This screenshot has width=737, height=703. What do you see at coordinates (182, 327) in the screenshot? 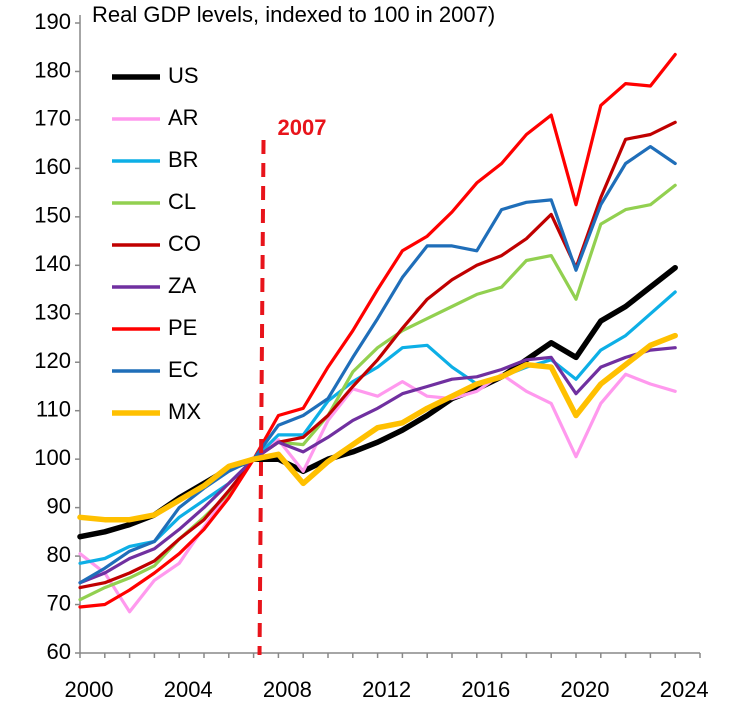
I see `legend-label-pe: PE` at bounding box center [182, 327].